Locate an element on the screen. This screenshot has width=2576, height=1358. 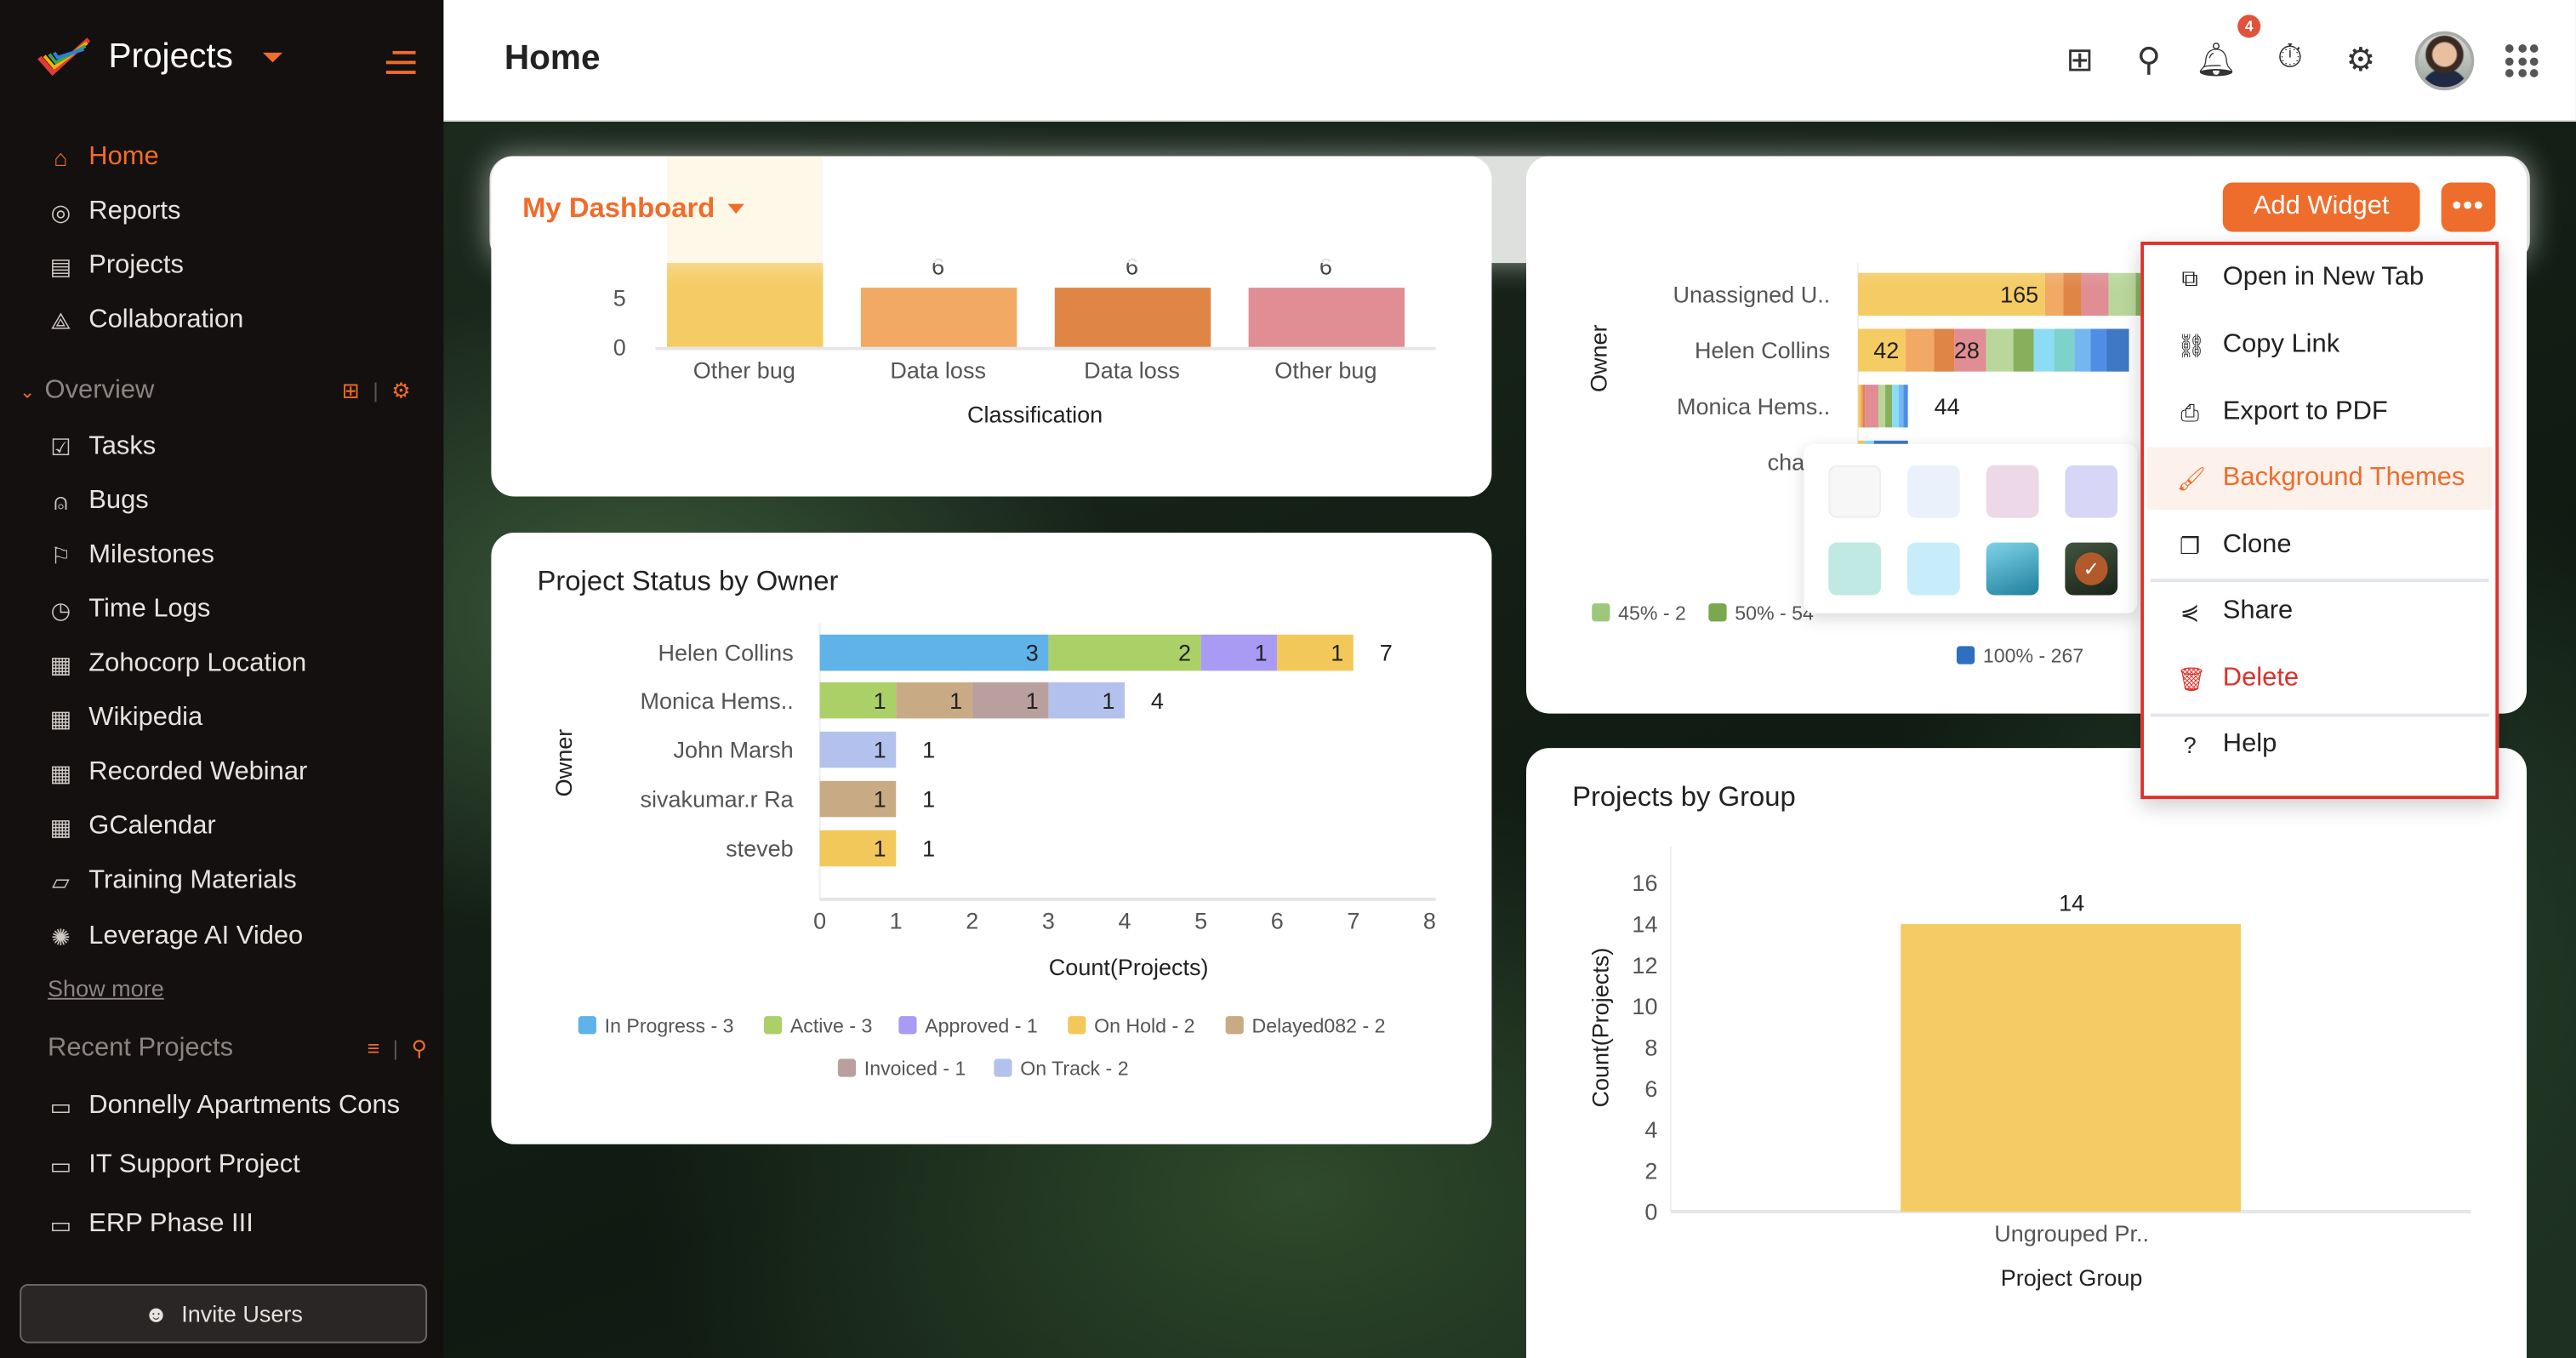
y-axis-title: Count(Projects) is located at coordinates (1601, 1028).